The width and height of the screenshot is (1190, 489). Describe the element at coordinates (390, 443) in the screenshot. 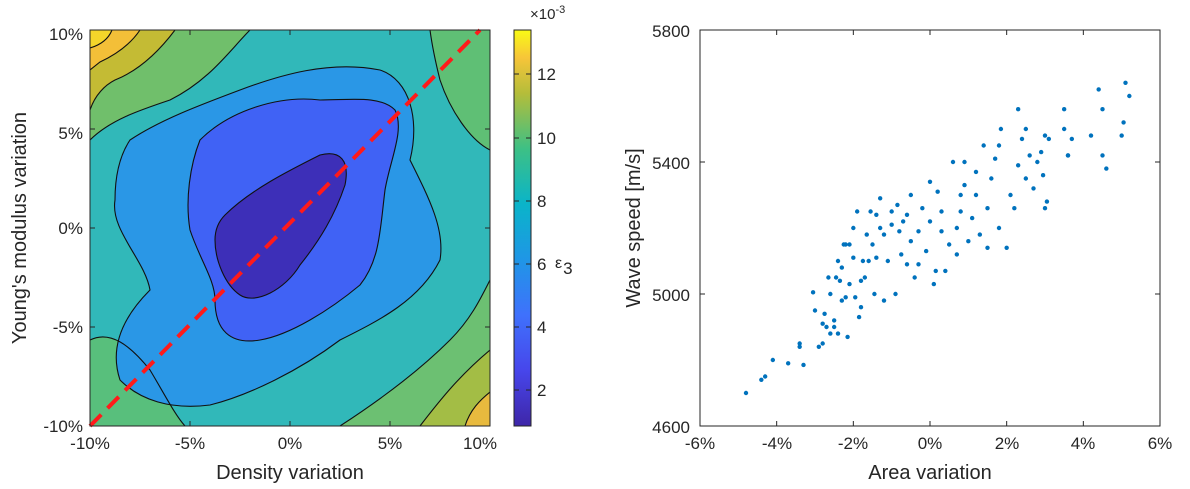

I see `x-tick-label: 5%` at that location.